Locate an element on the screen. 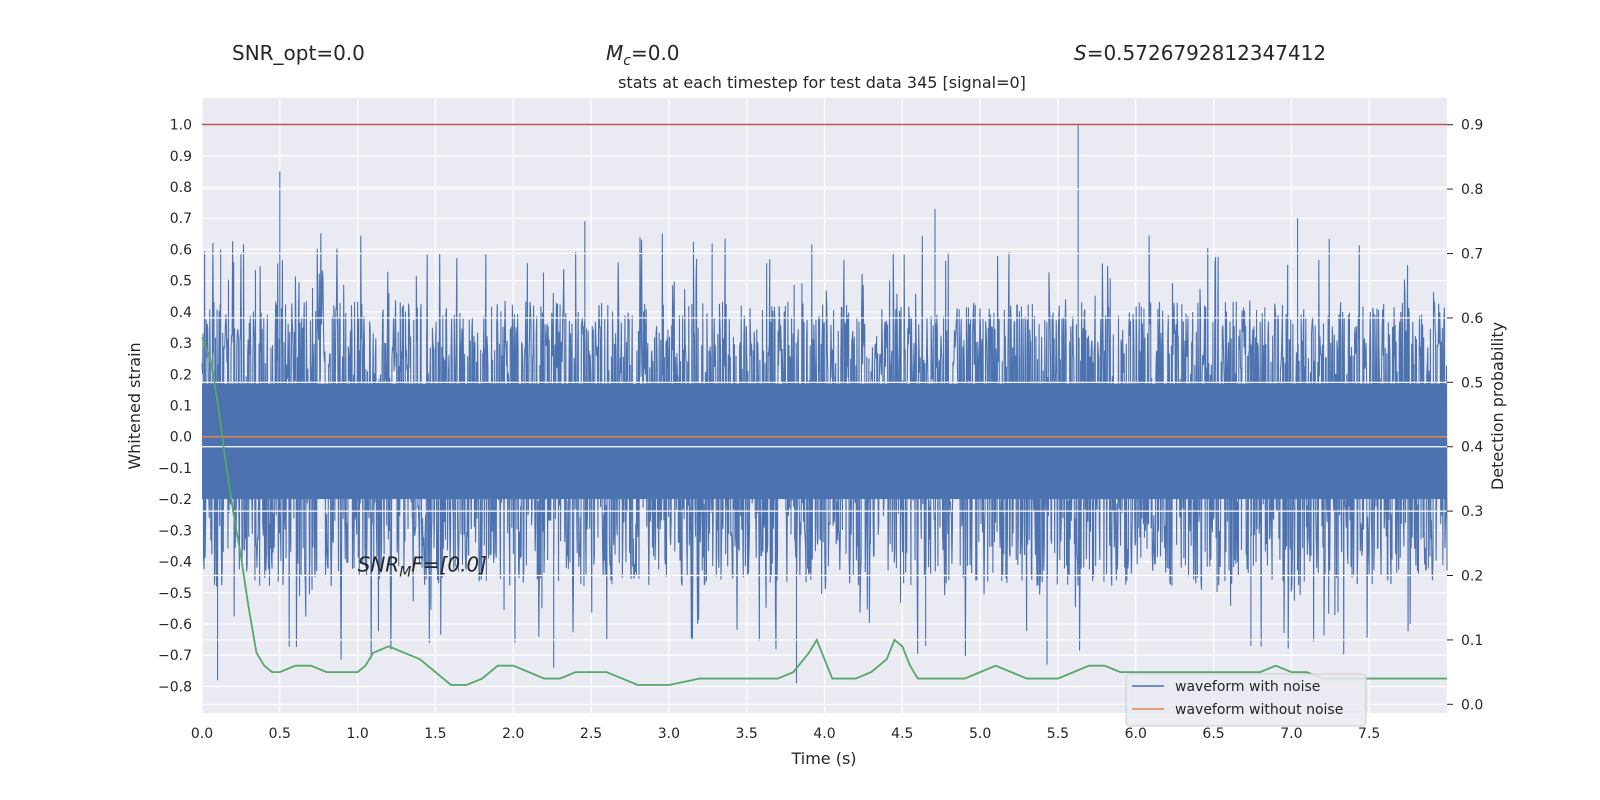  y-tick-label: −0.3 is located at coordinates (175, 531).